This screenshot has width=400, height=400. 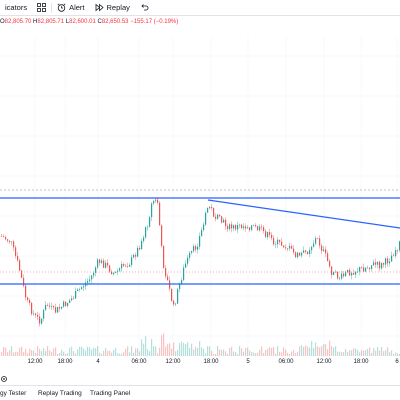 What do you see at coordinates (139, 362) in the screenshot?
I see `time-label: 06:00` at bounding box center [139, 362].